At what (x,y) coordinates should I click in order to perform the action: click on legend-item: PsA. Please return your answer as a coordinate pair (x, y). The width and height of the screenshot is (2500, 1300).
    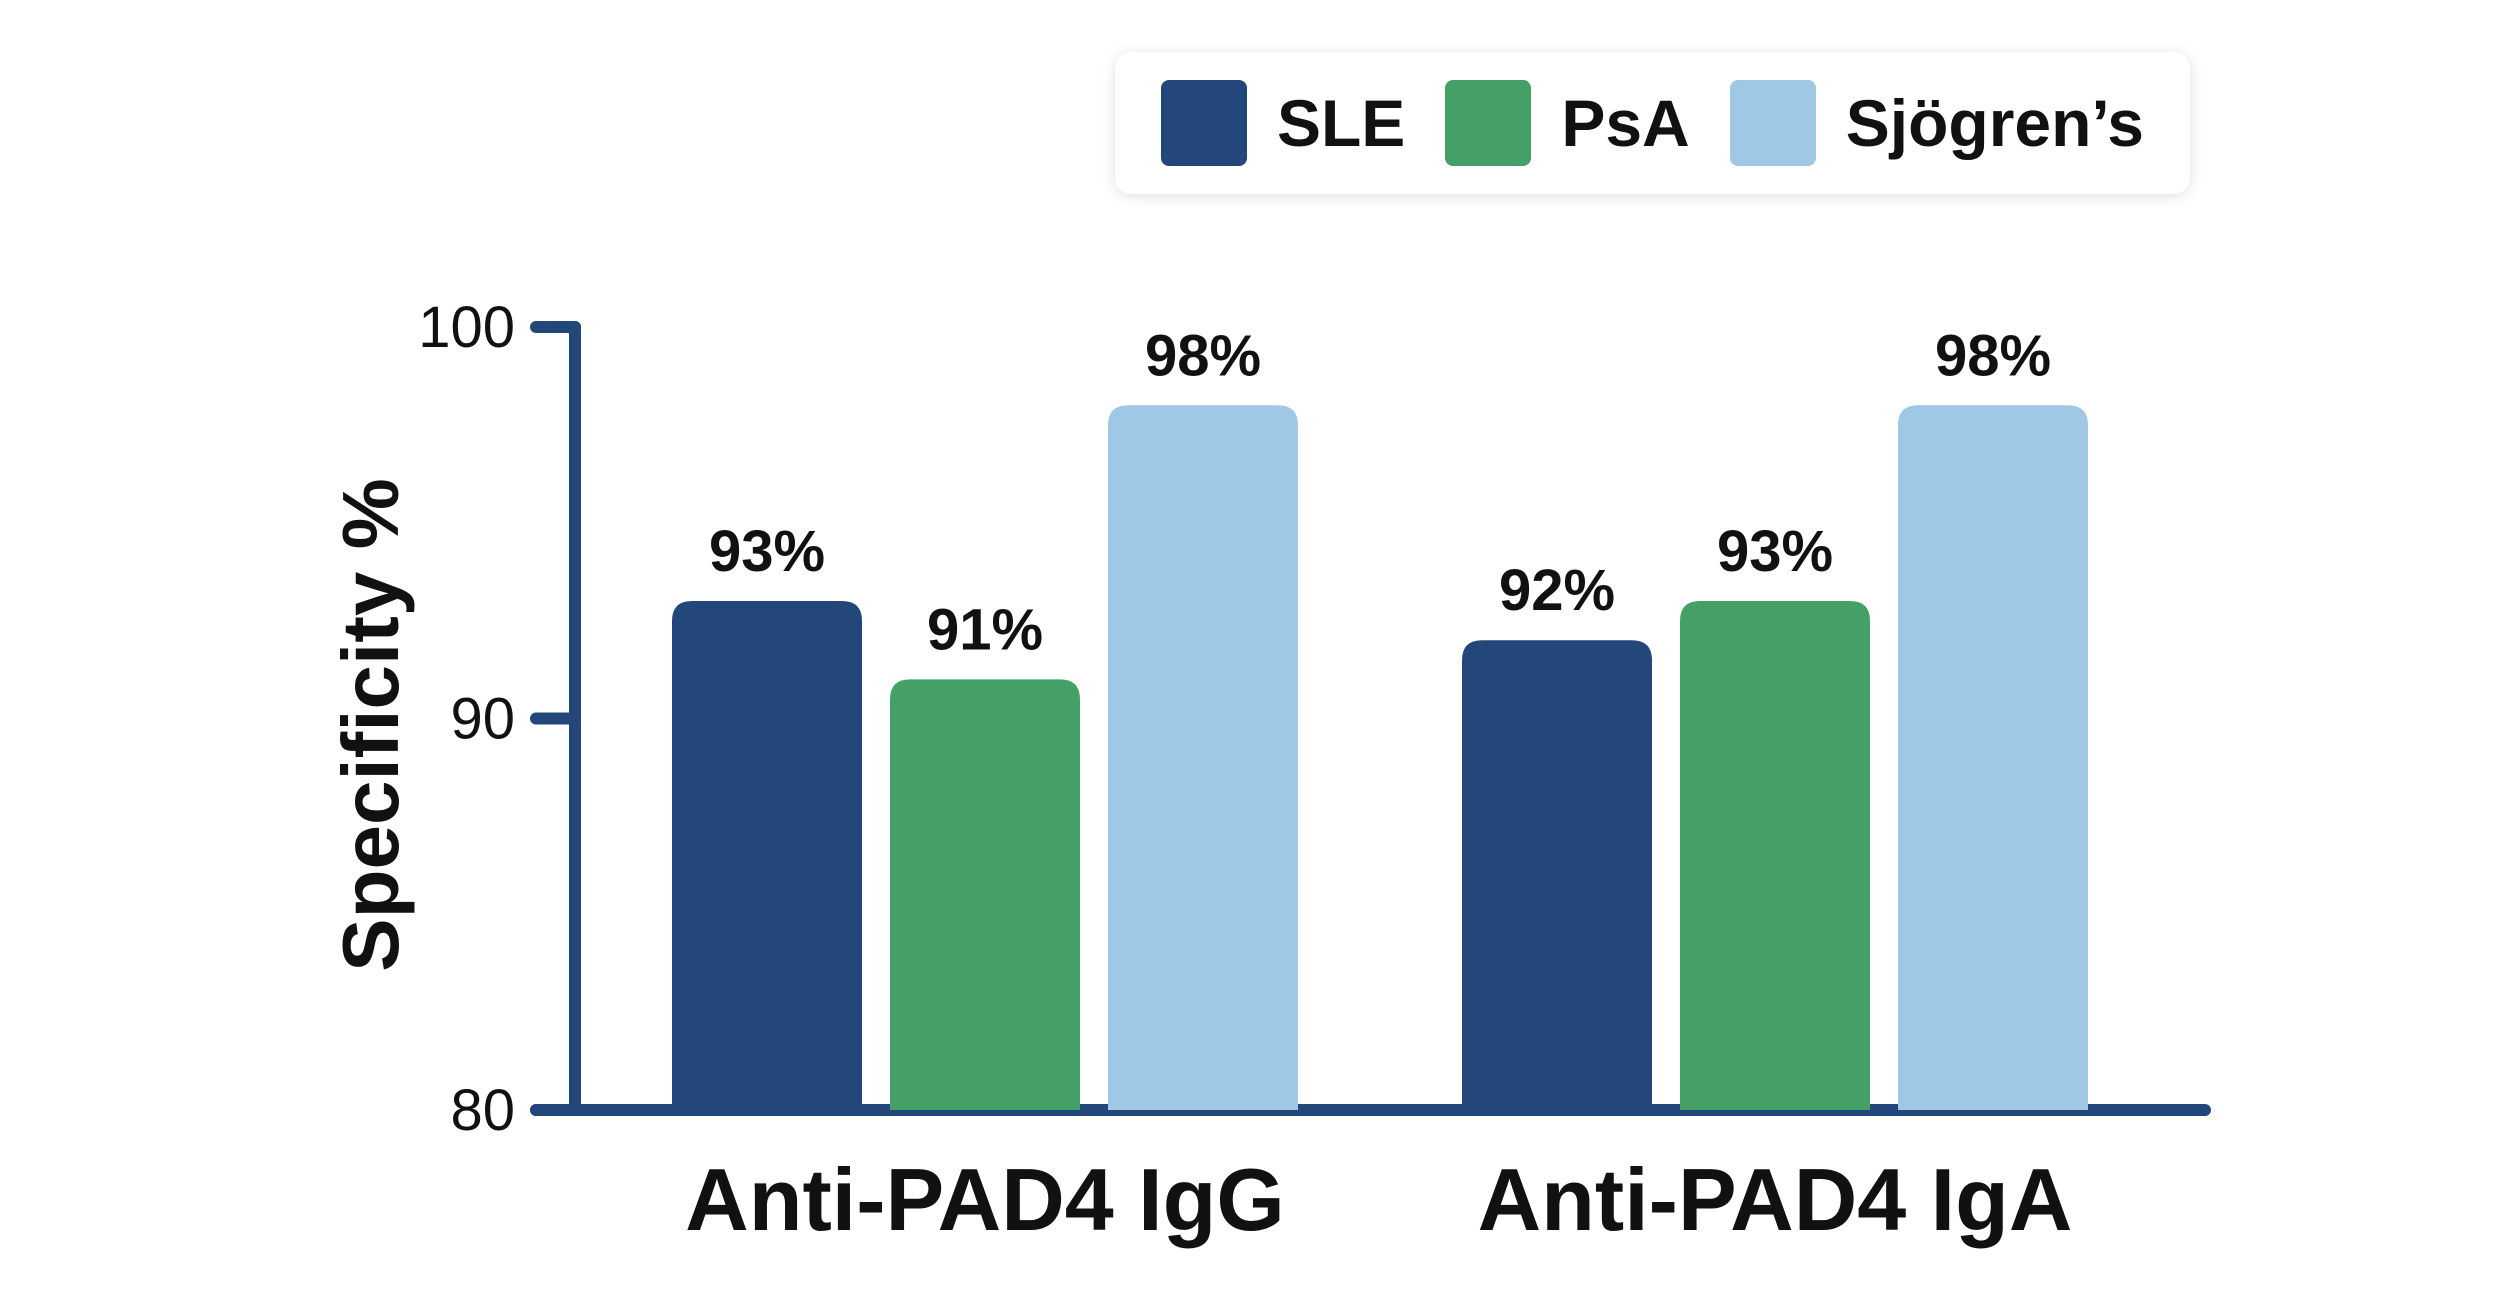
    Looking at the image, I should click on (1567, 123).